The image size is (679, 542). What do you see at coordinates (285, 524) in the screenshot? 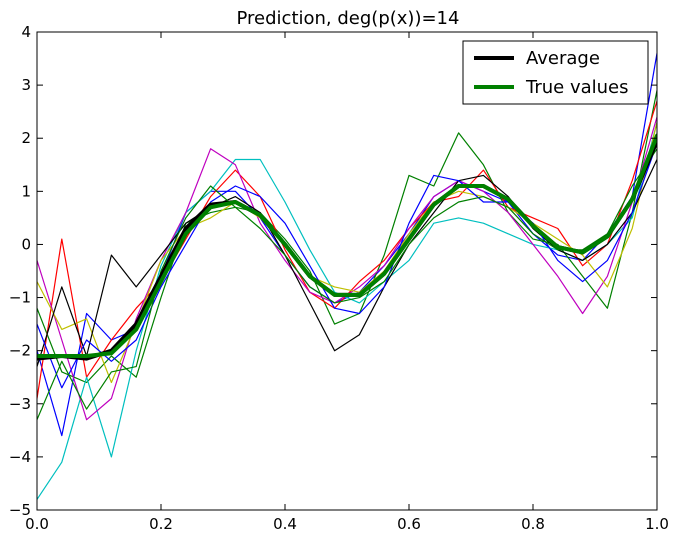
I see `x-tick-label: 0.4` at bounding box center [285, 524].